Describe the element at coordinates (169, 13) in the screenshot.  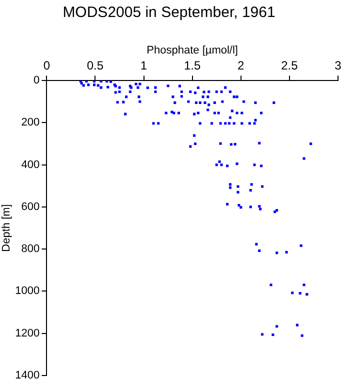
I see `chart-title: MODS2005 in September, 1961` at that location.